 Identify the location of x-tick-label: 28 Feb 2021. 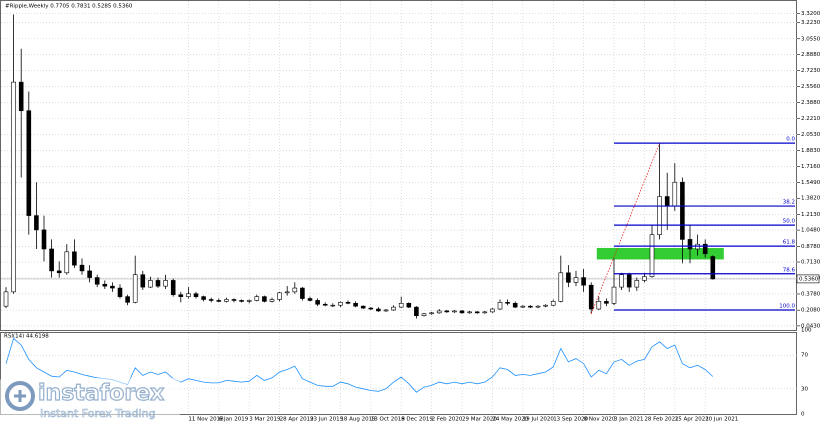
(661, 420).